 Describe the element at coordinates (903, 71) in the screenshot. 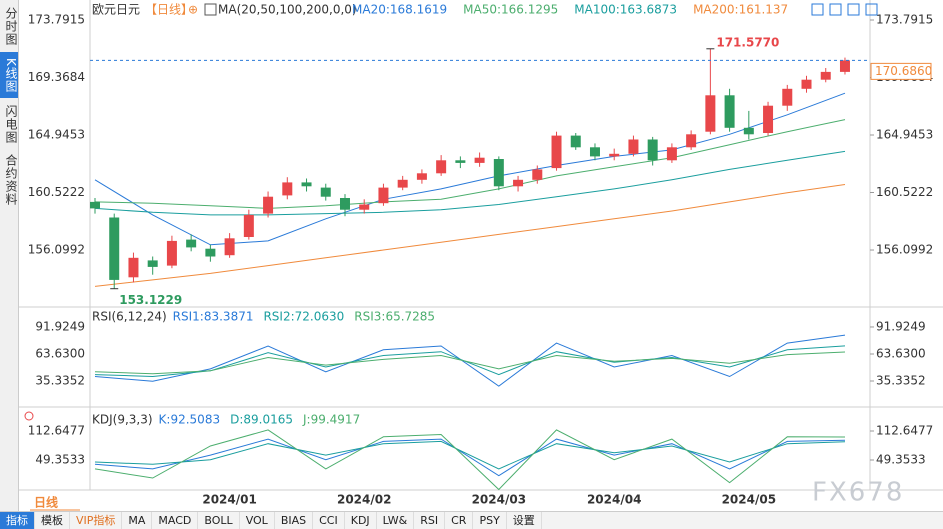

I see `last-price-label: 170.6860` at that location.